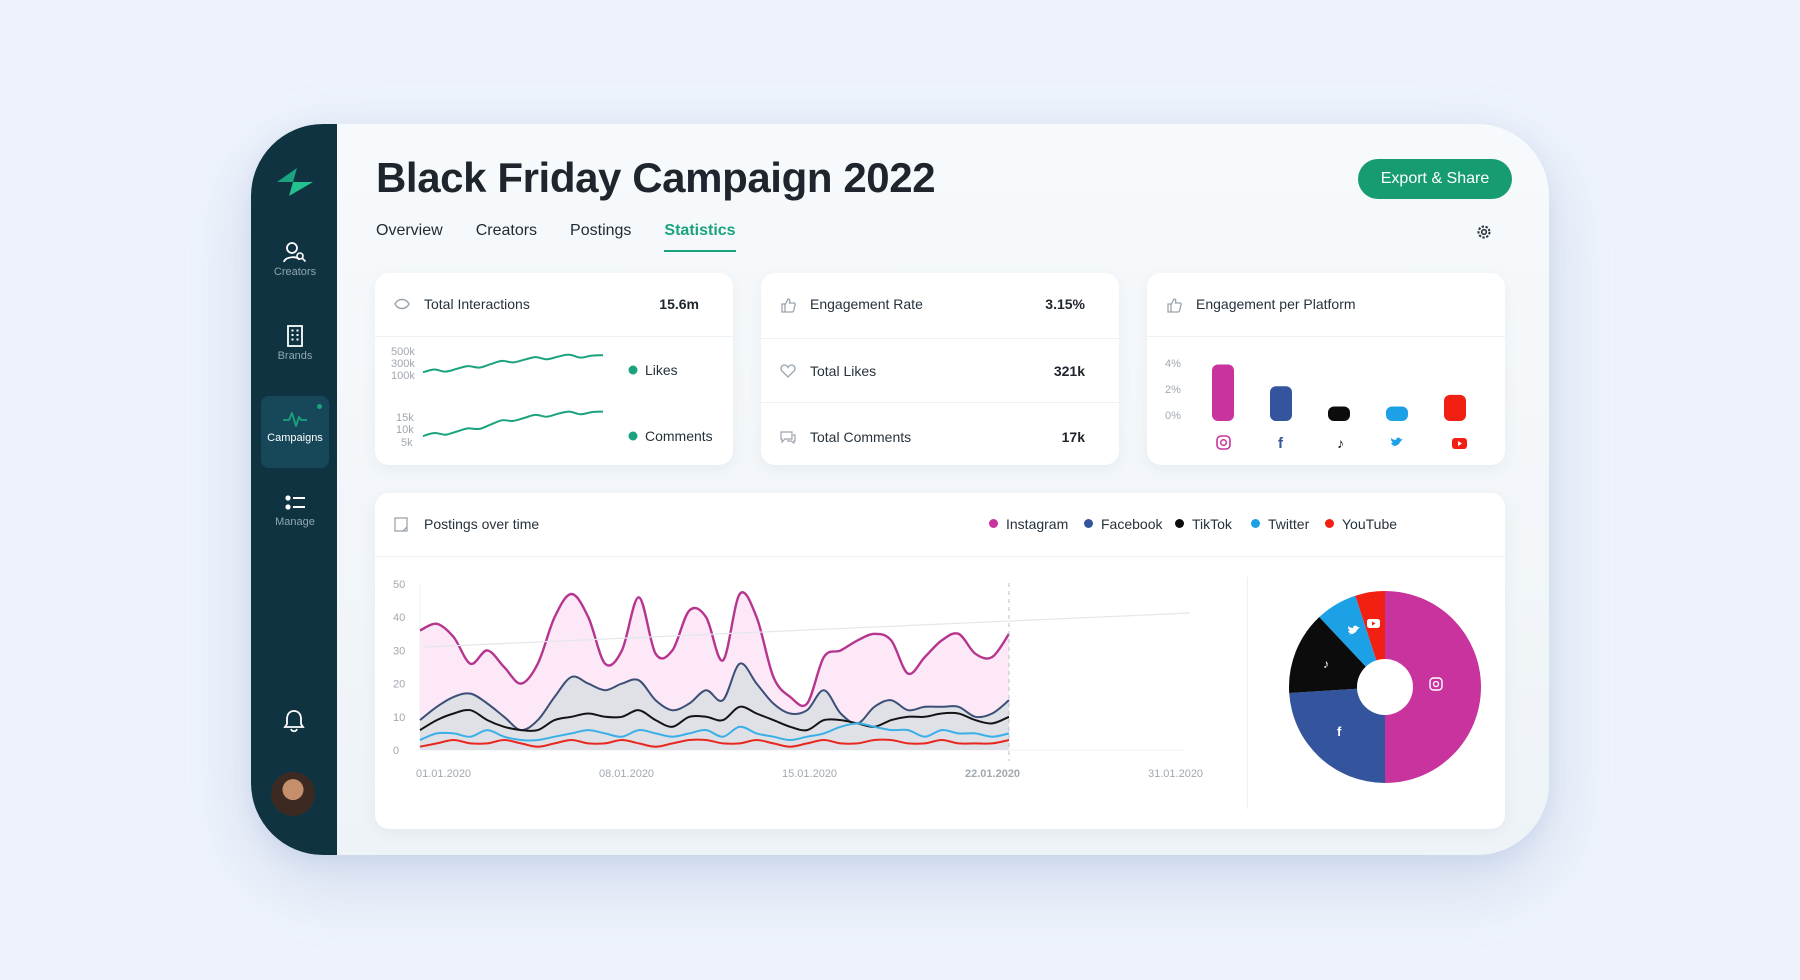  I want to click on divider, so click(1247, 693).